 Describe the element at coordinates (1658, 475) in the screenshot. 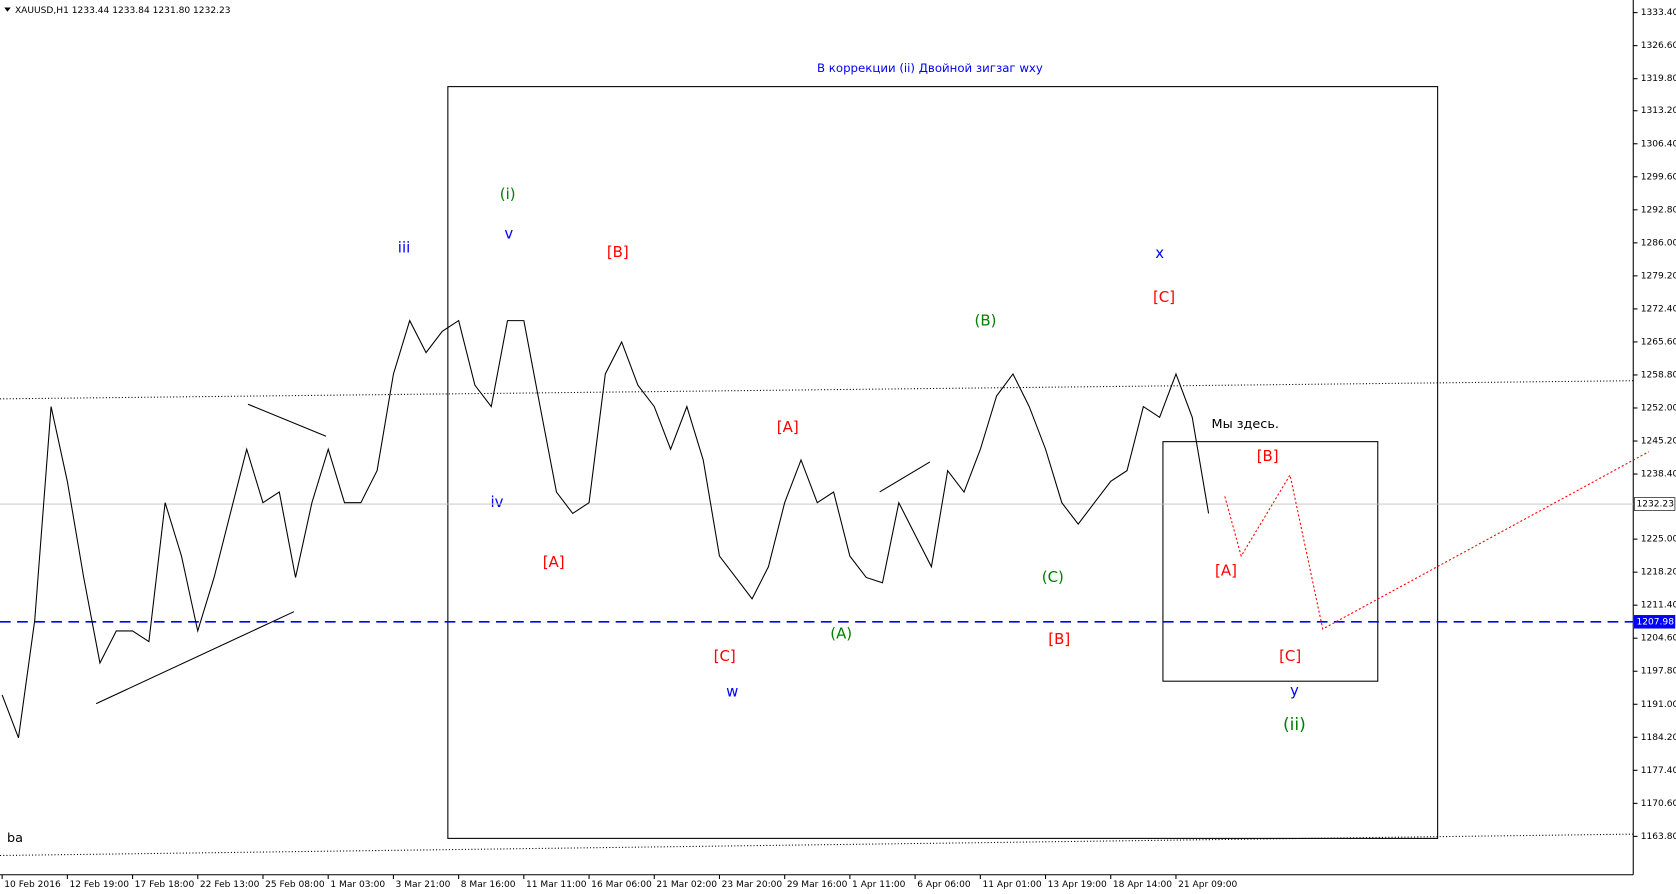

I see `y-tick-label: 1238.40` at that location.